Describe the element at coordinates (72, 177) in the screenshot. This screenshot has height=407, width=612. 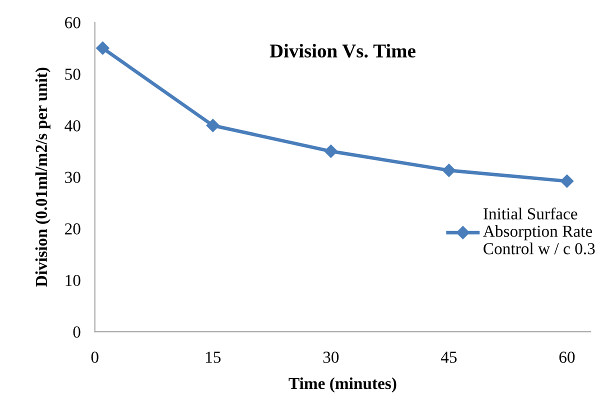
I see `y-tick-label: 30` at that location.